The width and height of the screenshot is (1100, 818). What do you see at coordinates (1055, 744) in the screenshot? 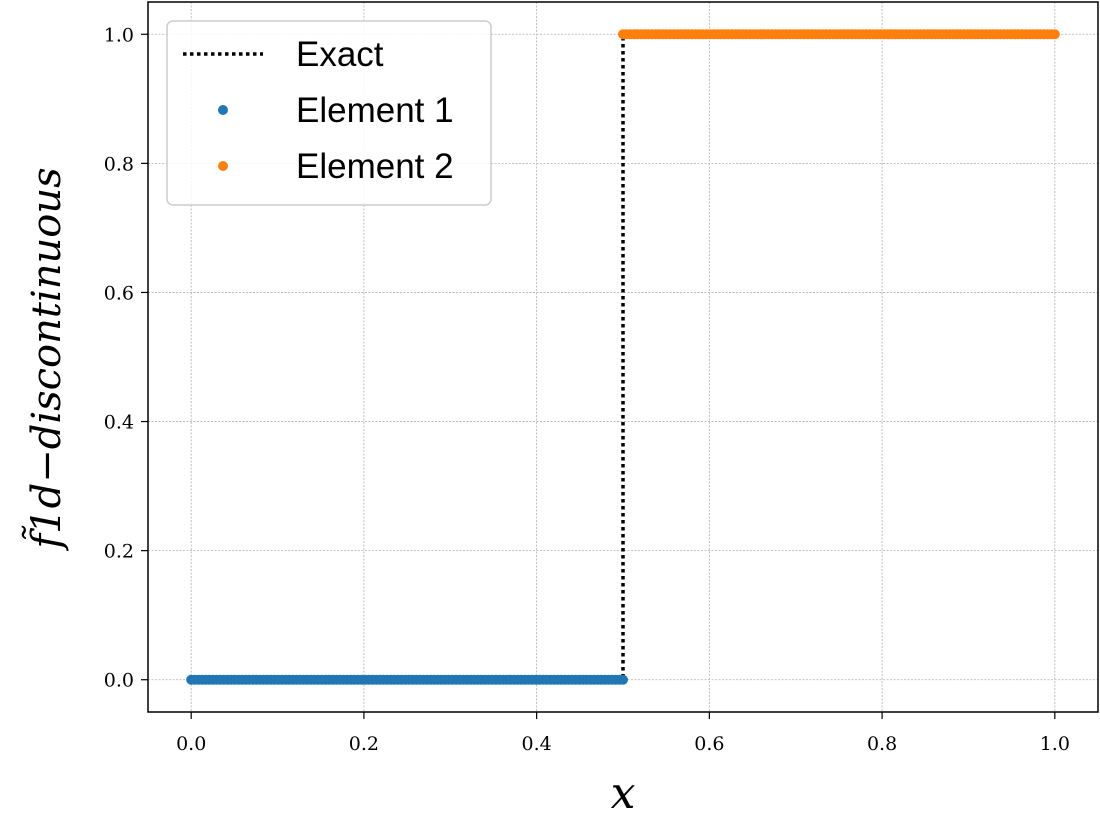
I see `x-tick-label: 1.0` at bounding box center [1055, 744].